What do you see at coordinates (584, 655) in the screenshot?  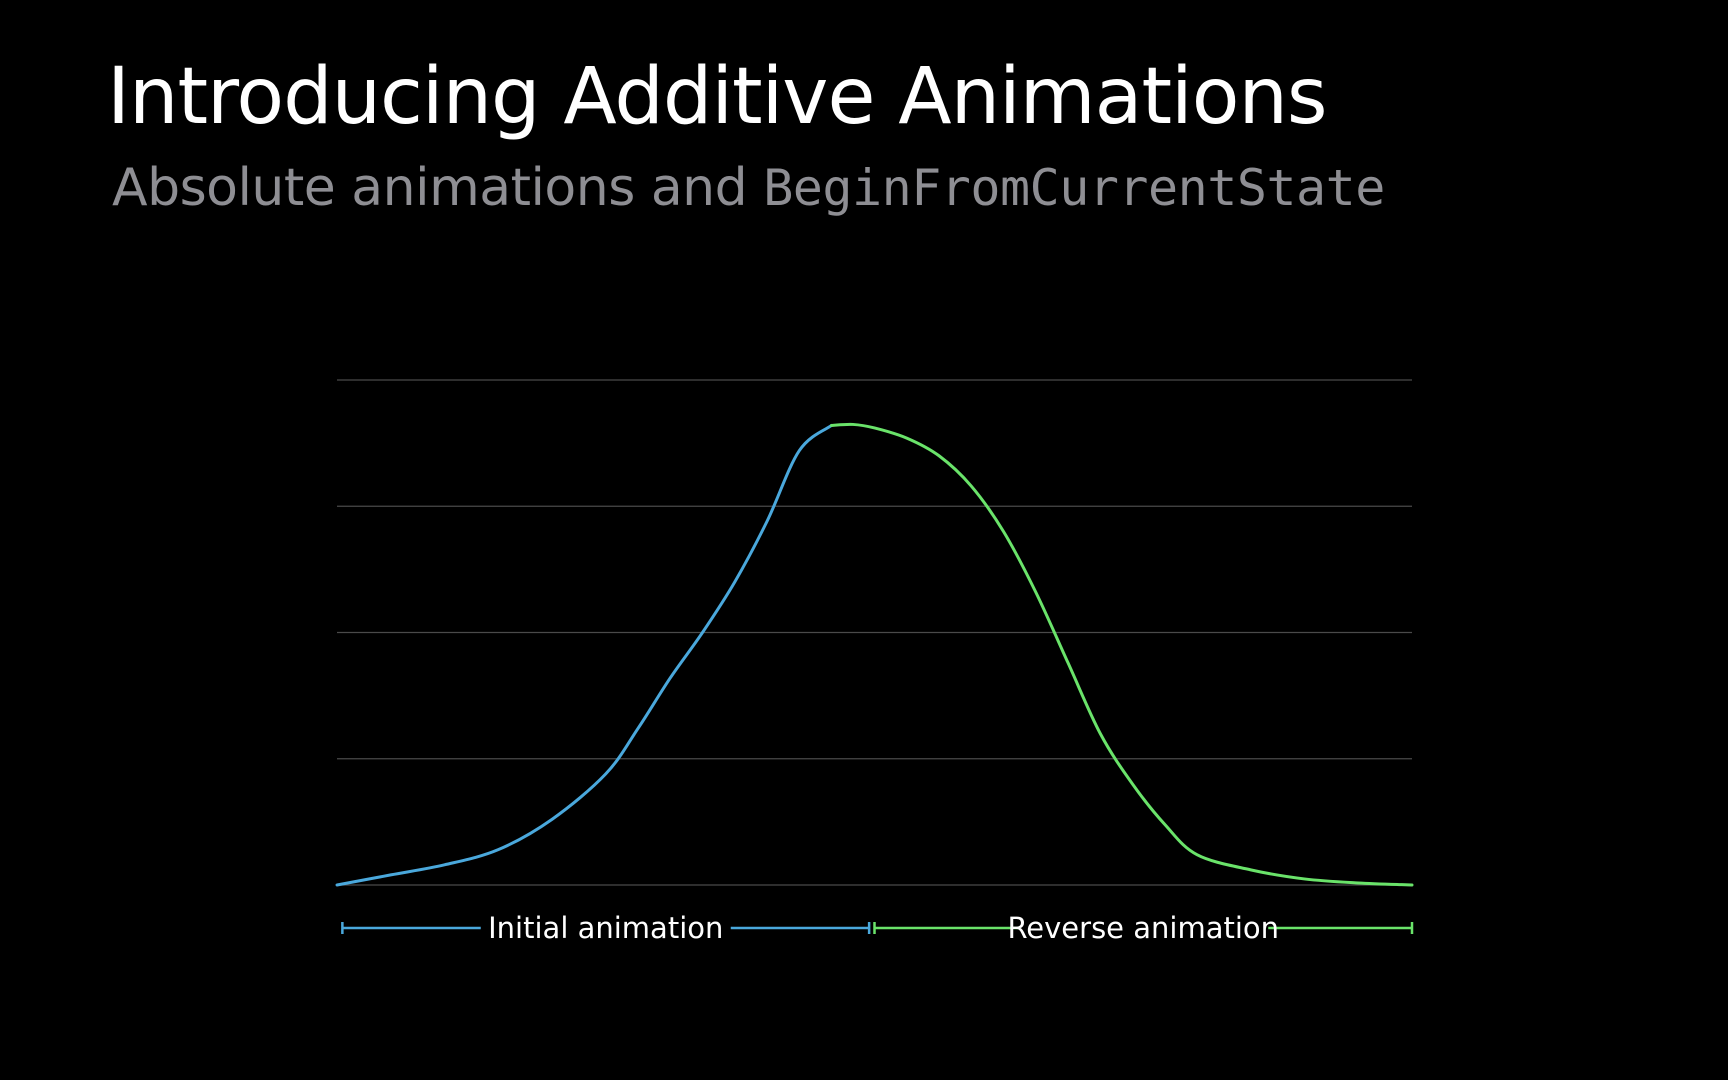 I see `series-line-initial-animation` at bounding box center [584, 655].